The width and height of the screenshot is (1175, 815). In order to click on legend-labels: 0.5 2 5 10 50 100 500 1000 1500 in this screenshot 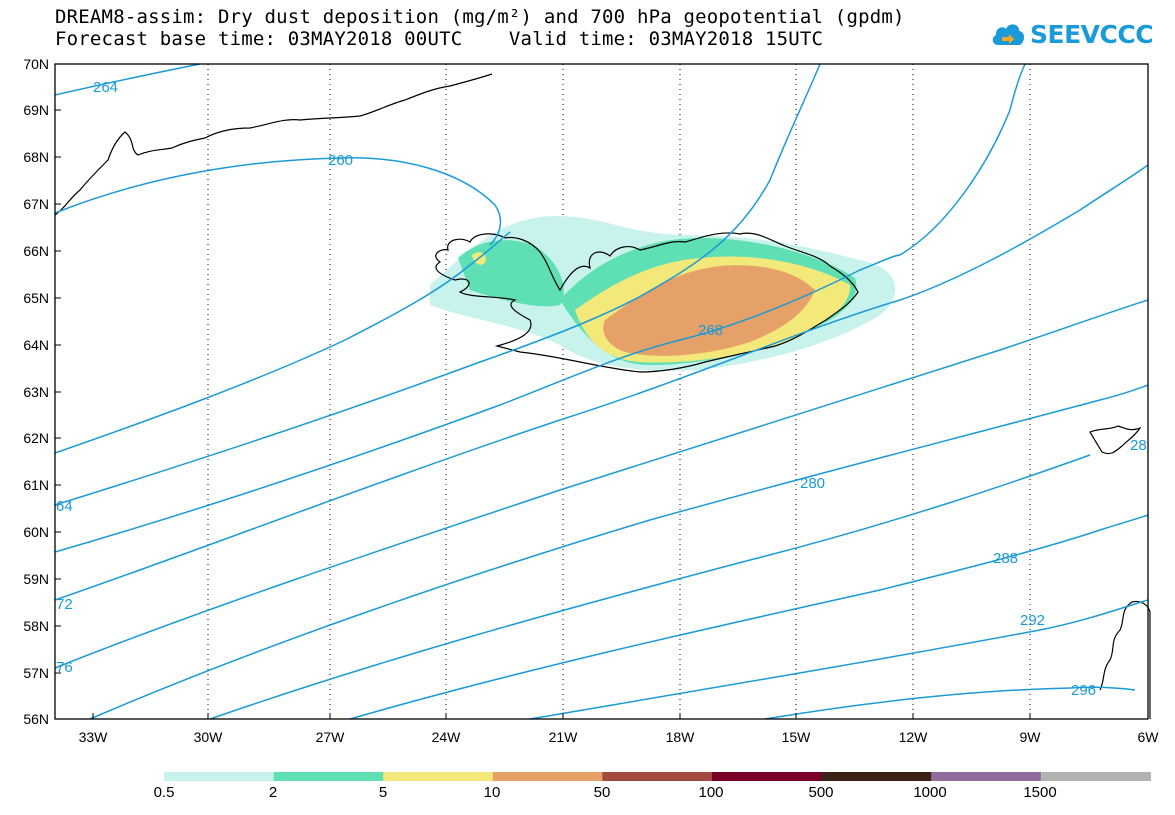, I will do `click(605, 792)`.